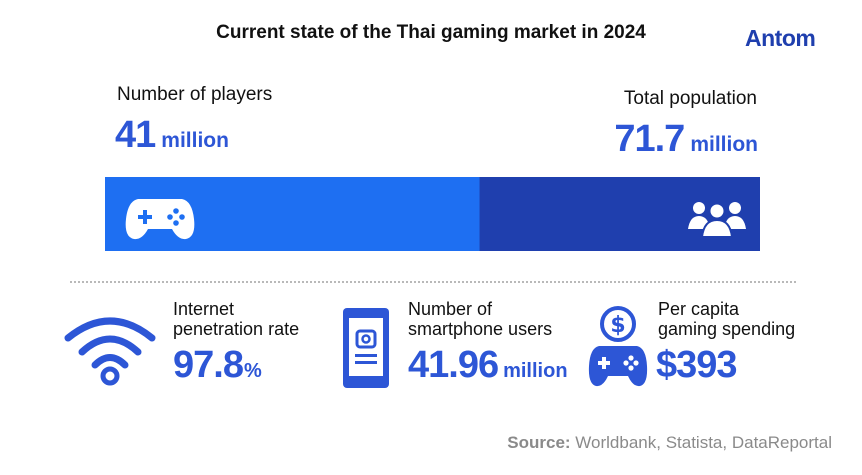 The height and width of the screenshot is (475, 862). What do you see at coordinates (195, 94) in the screenshot?
I see `players-label: Number of players` at bounding box center [195, 94].